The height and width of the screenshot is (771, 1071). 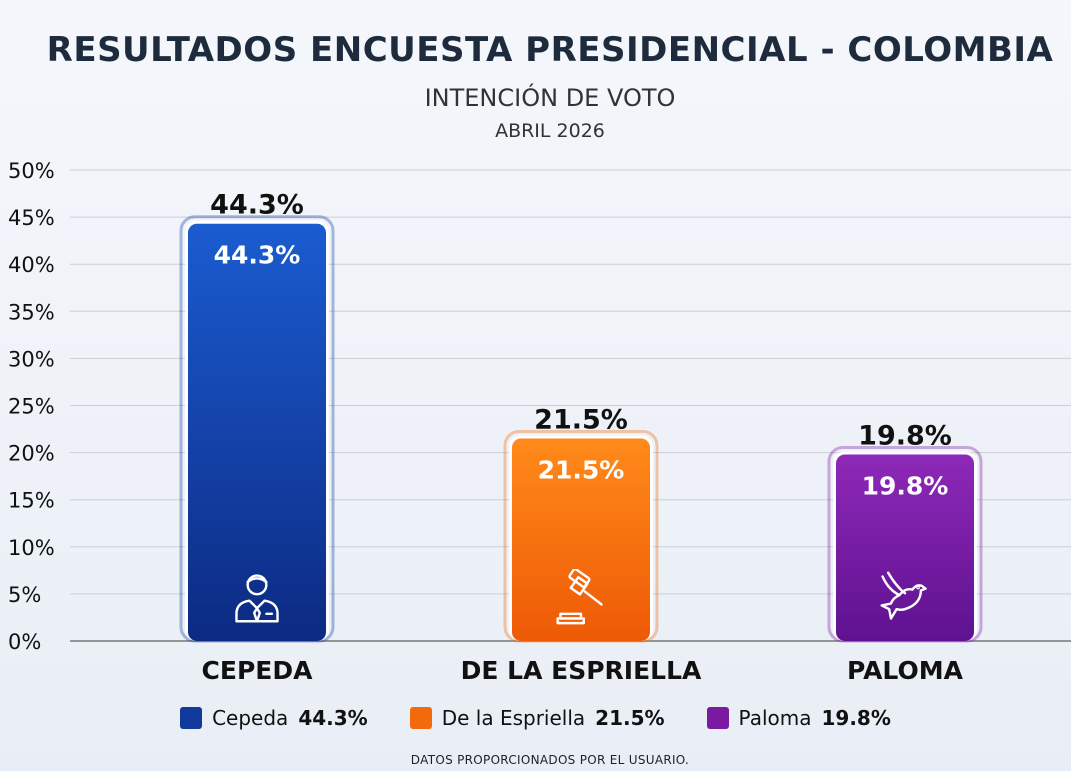 I want to click on bar-inner-value-label: 21.5%, so click(x=581, y=469).